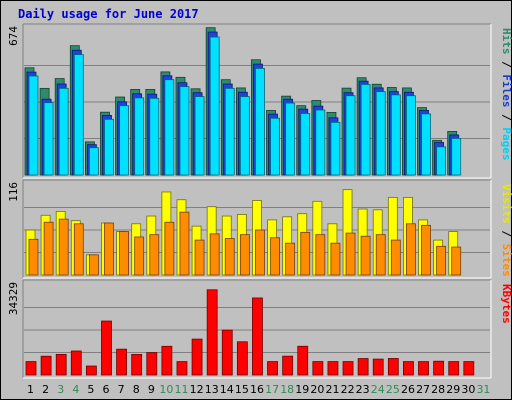  I want to click on day-tick-label: 28, so click(438, 389).